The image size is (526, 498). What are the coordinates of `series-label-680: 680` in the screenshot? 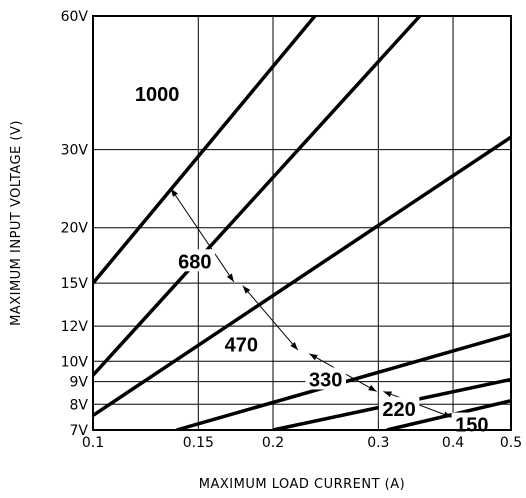 It's located at (194, 262).